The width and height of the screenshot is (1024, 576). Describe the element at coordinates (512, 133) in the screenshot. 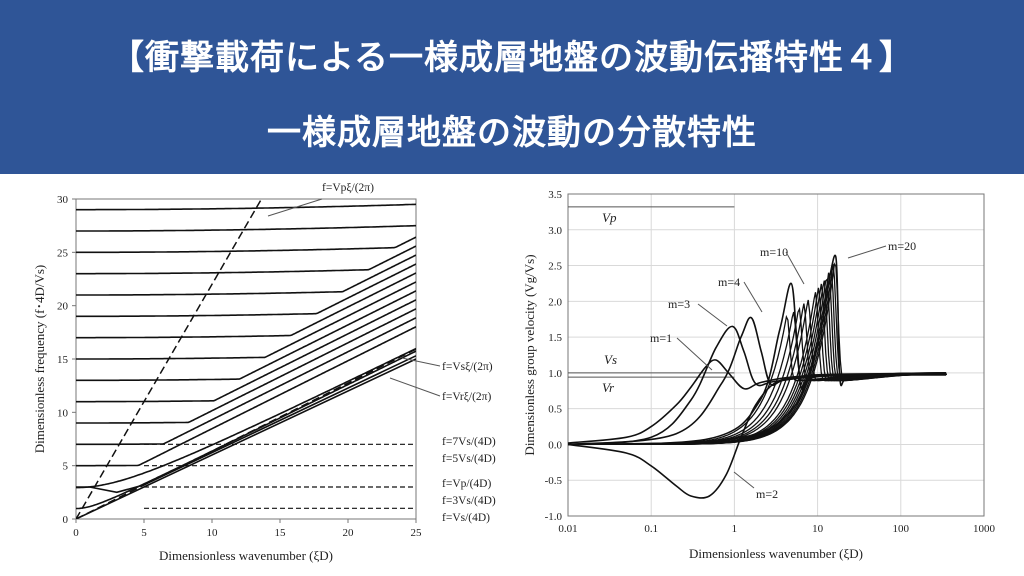

I see `page-subtitle: 一様成層地盤の波動の分散特性` at that location.